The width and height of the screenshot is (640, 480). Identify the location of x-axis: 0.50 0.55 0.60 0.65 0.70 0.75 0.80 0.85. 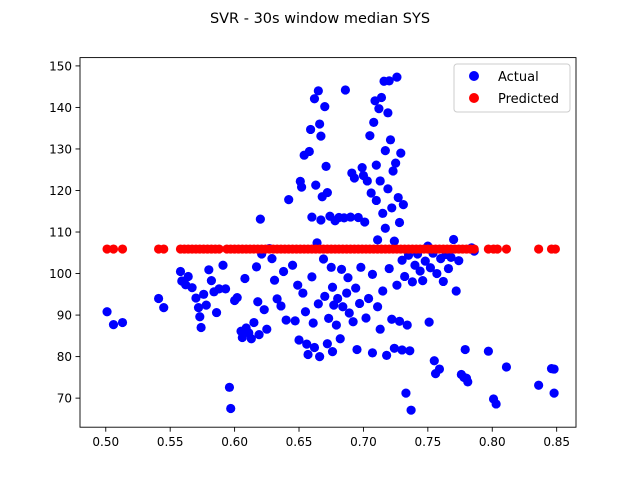
(331, 438).